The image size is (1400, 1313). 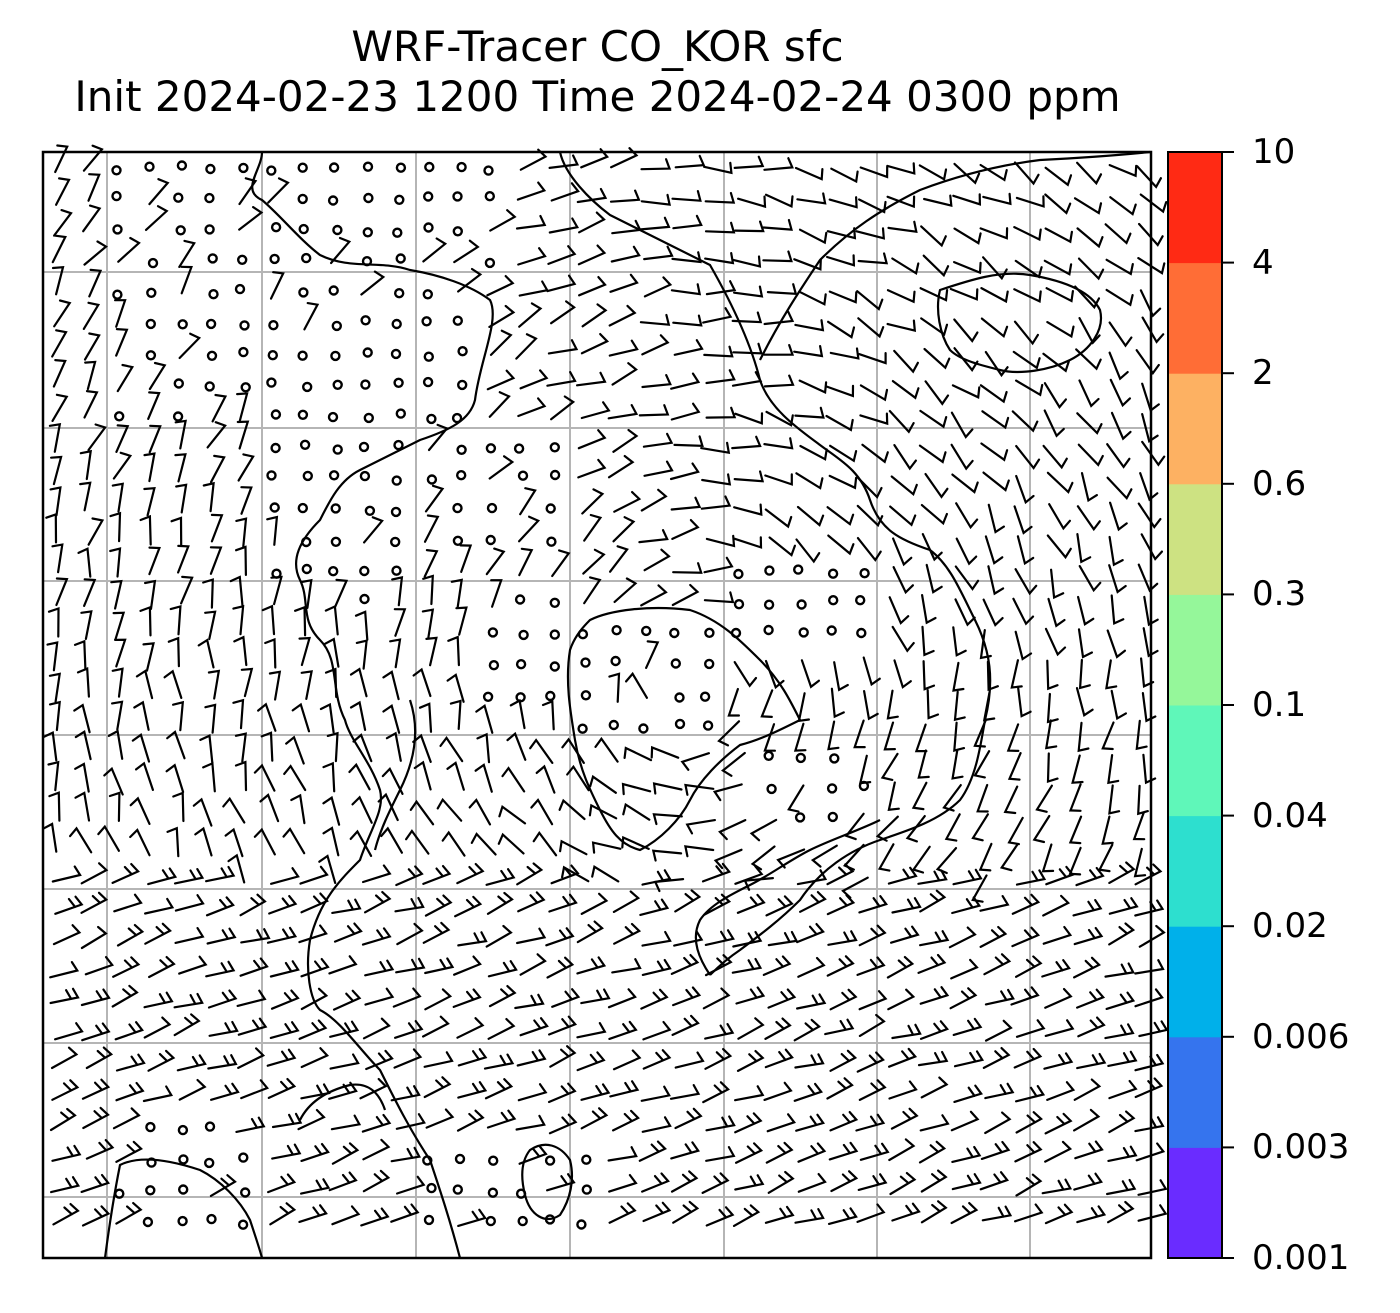 What do you see at coordinates (395, 775) in the screenshot?
I see `coastline-river` at bounding box center [395, 775].